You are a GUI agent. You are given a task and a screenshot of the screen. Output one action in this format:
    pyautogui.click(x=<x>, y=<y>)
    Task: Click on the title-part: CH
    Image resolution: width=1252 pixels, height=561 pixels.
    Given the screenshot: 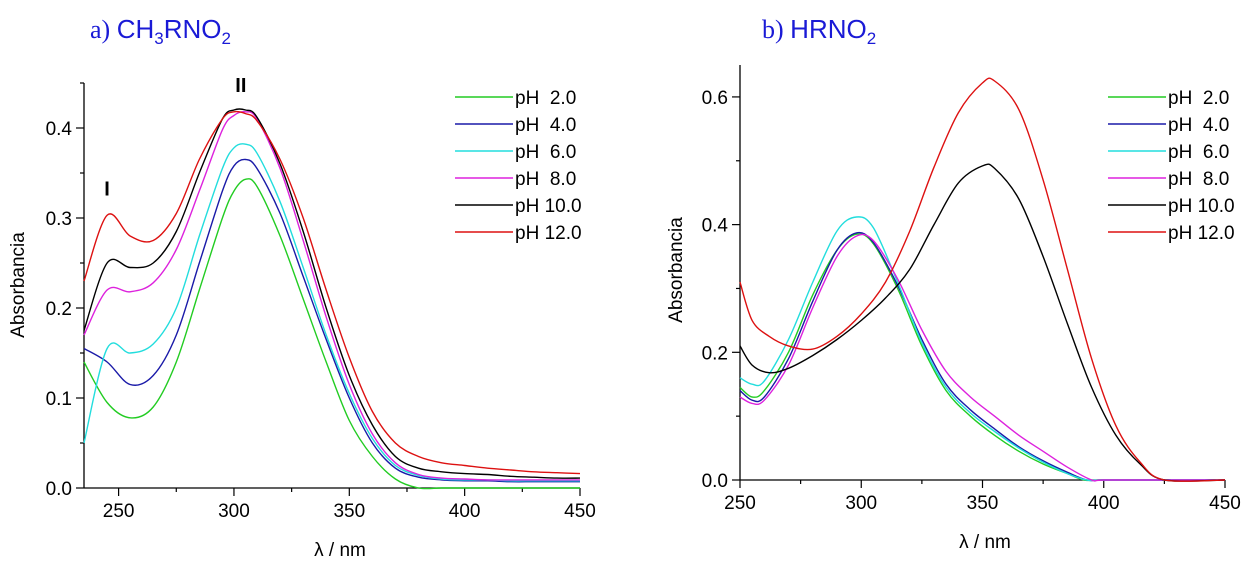 What is the action you would take?
    pyautogui.click(x=136, y=29)
    